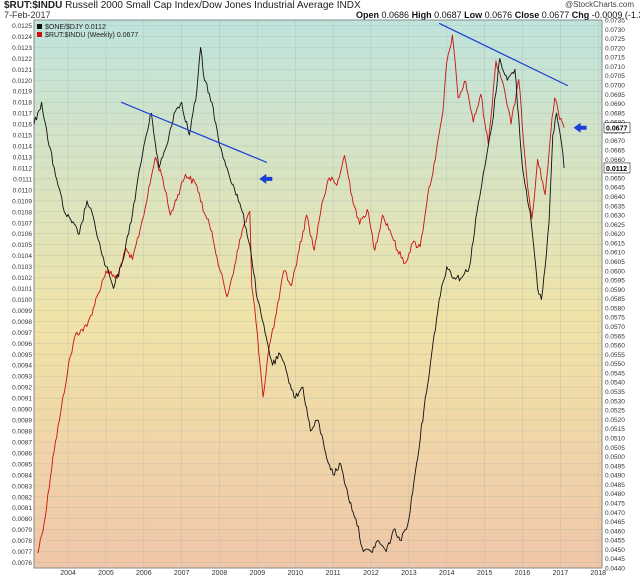 Image resolution: width=640 pixels, height=576 pixels. What do you see at coordinates (23, 168) in the screenshot?
I see `left-tick-label: 0.0112` at bounding box center [23, 168].